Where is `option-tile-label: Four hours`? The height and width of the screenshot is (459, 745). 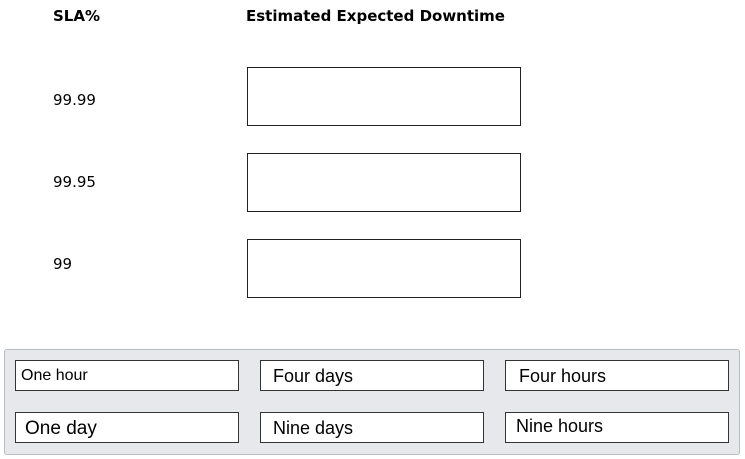 option-tile-label: Four hours is located at coordinates (563, 376).